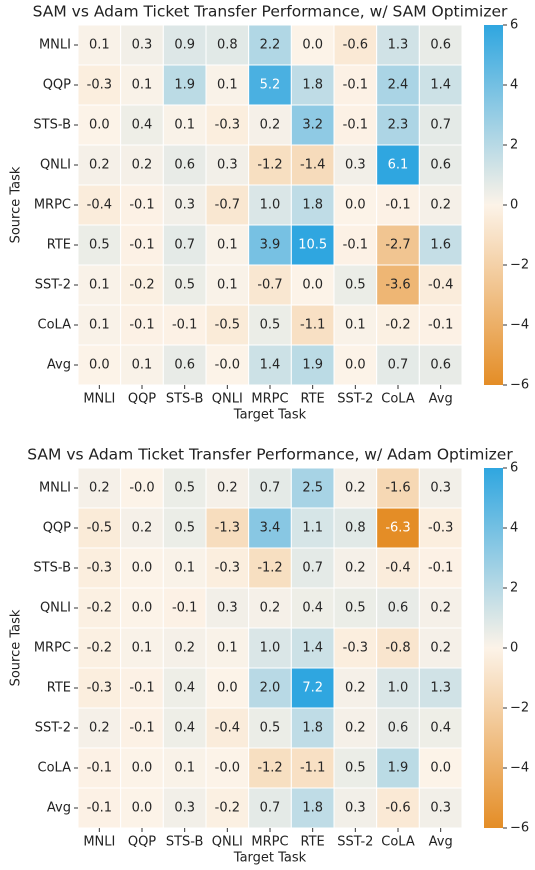 The image size is (535, 870). Describe the element at coordinates (313, 842) in the screenshot. I see `x-tick-label: RTE` at that location.